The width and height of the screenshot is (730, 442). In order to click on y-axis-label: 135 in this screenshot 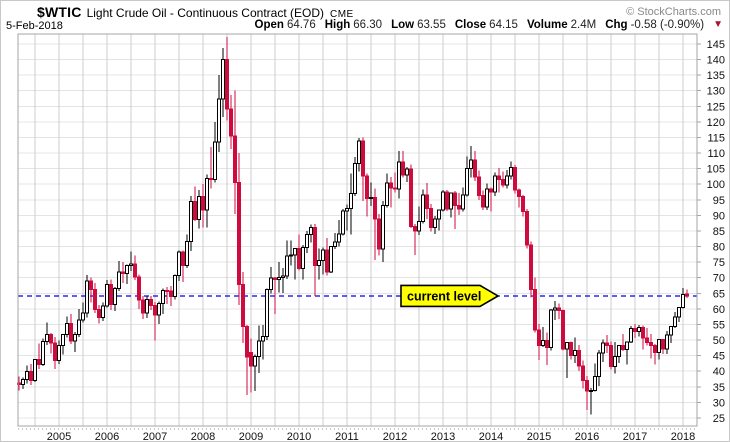, I will do `click(716, 76)`.